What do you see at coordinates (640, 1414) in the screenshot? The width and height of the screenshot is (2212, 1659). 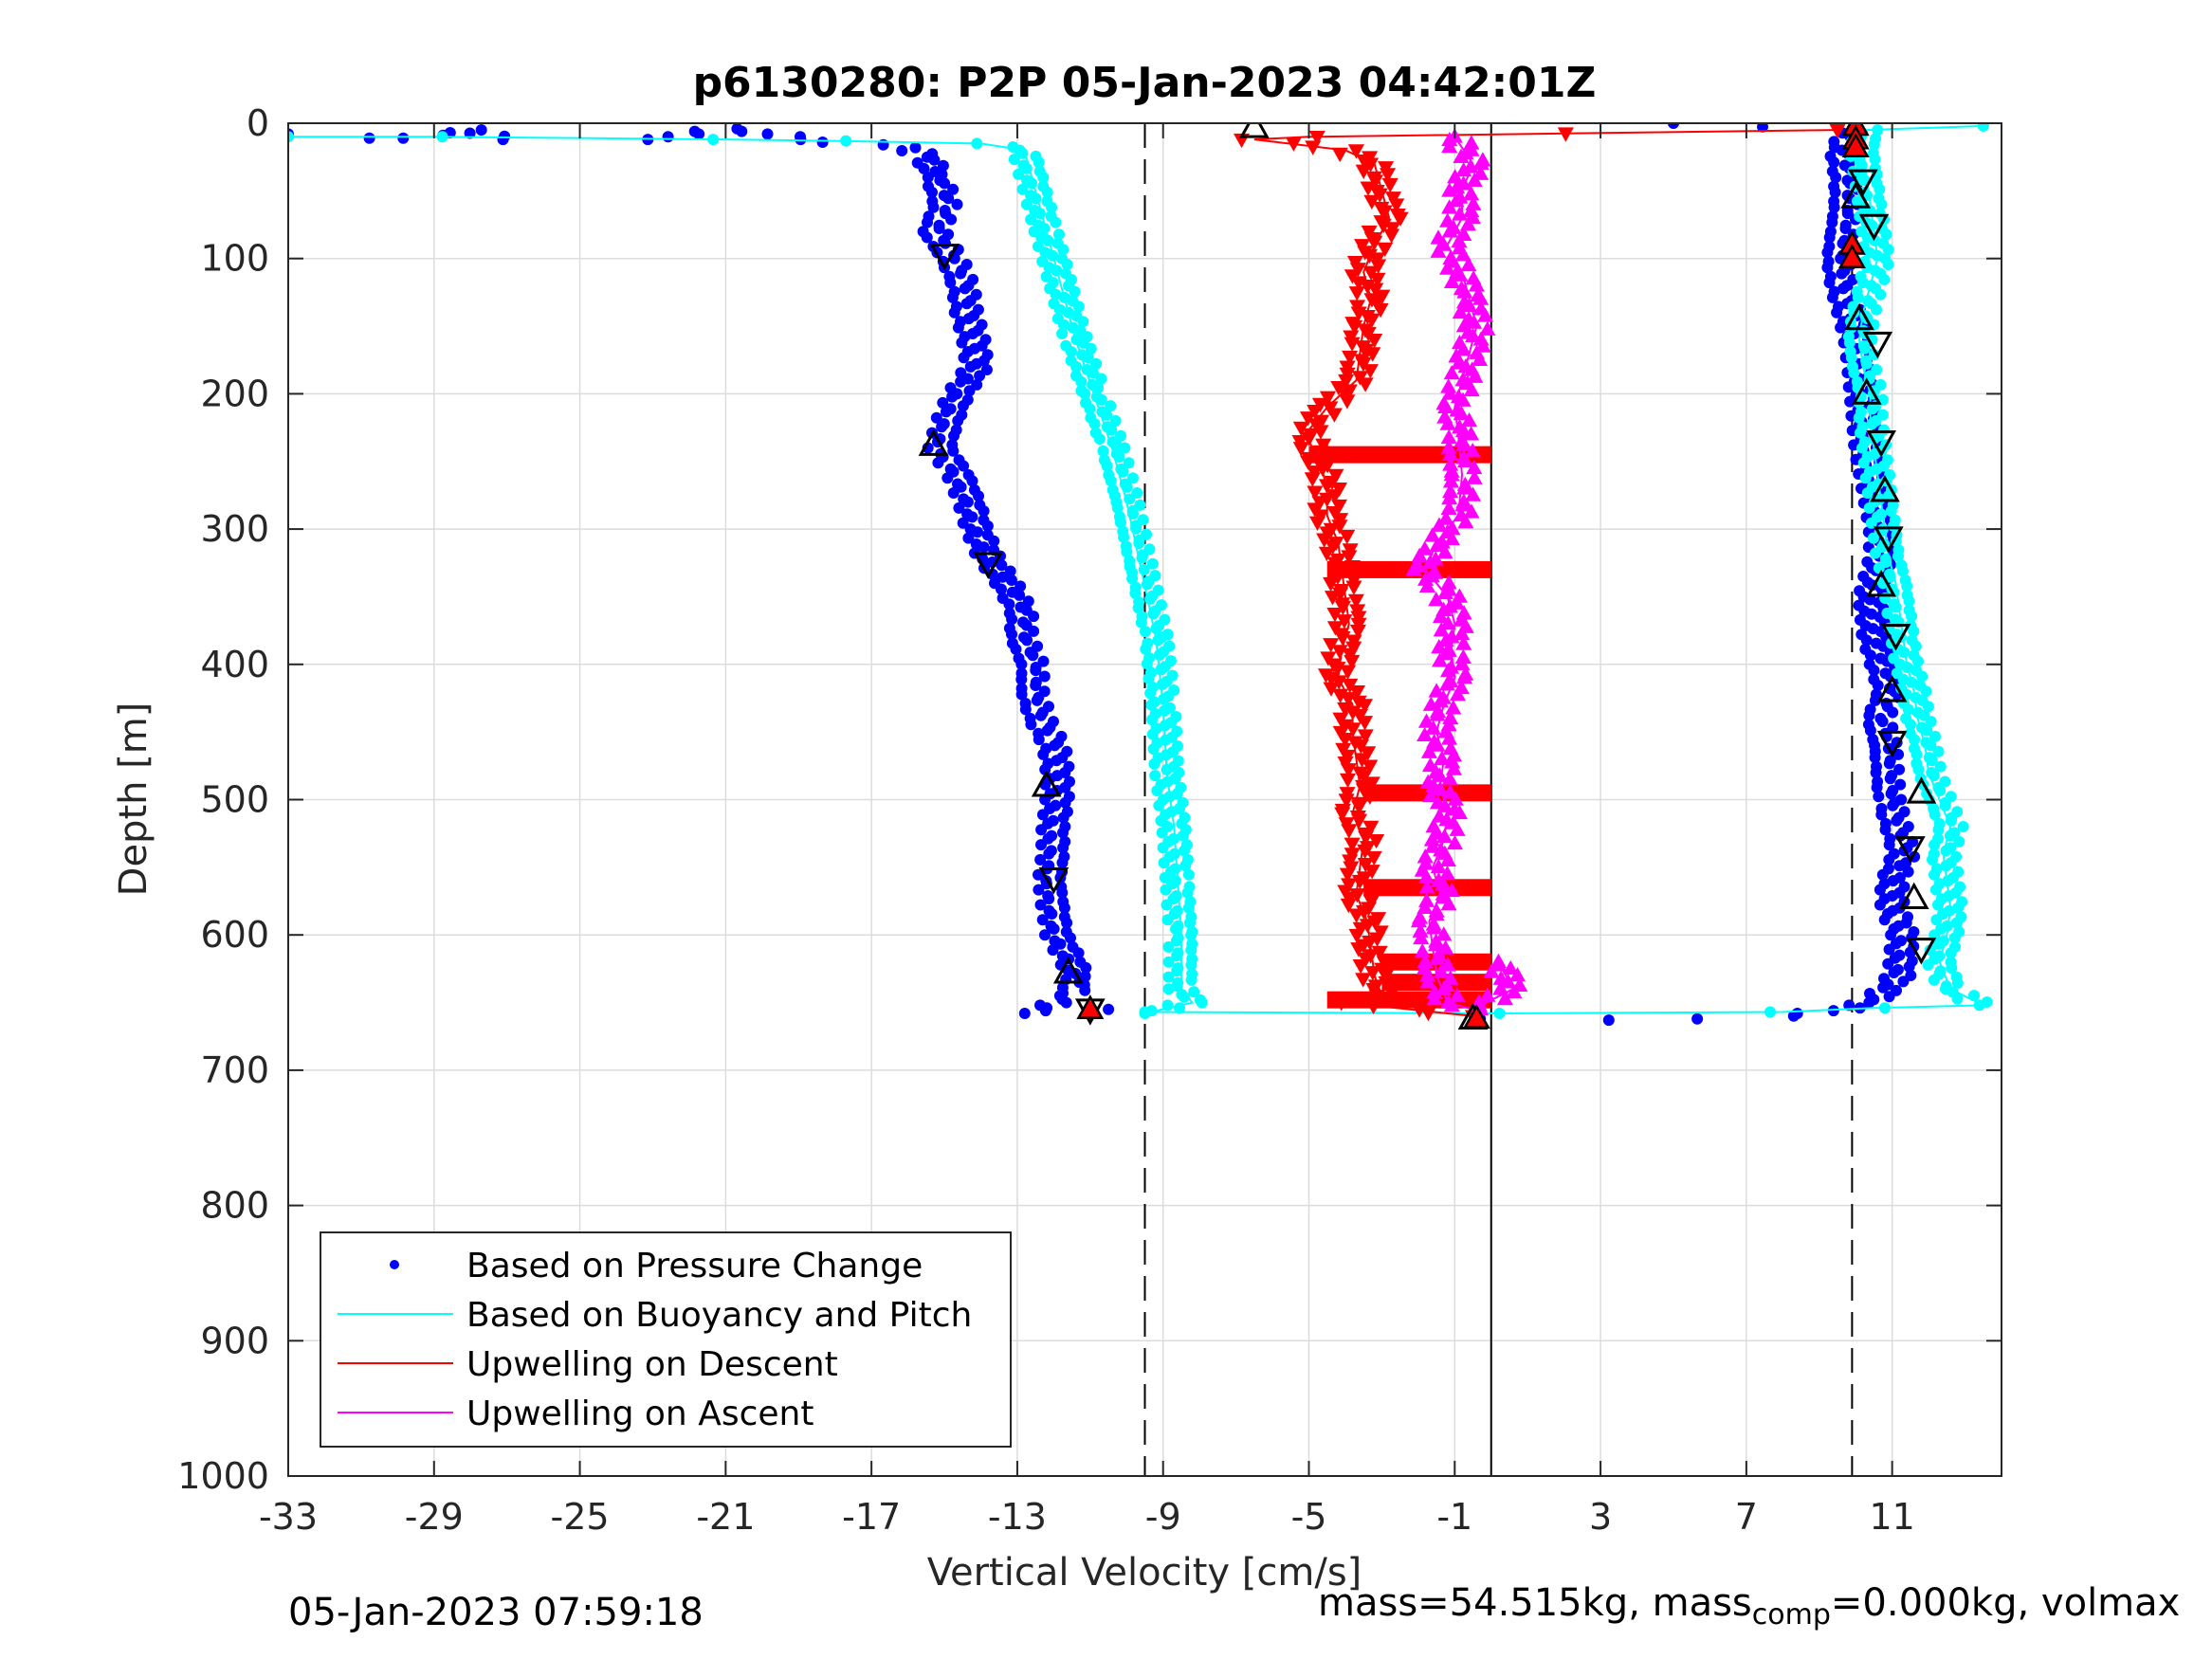 I see `legend-label: Upwelling on Ascent` at bounding box center [640, 1414].